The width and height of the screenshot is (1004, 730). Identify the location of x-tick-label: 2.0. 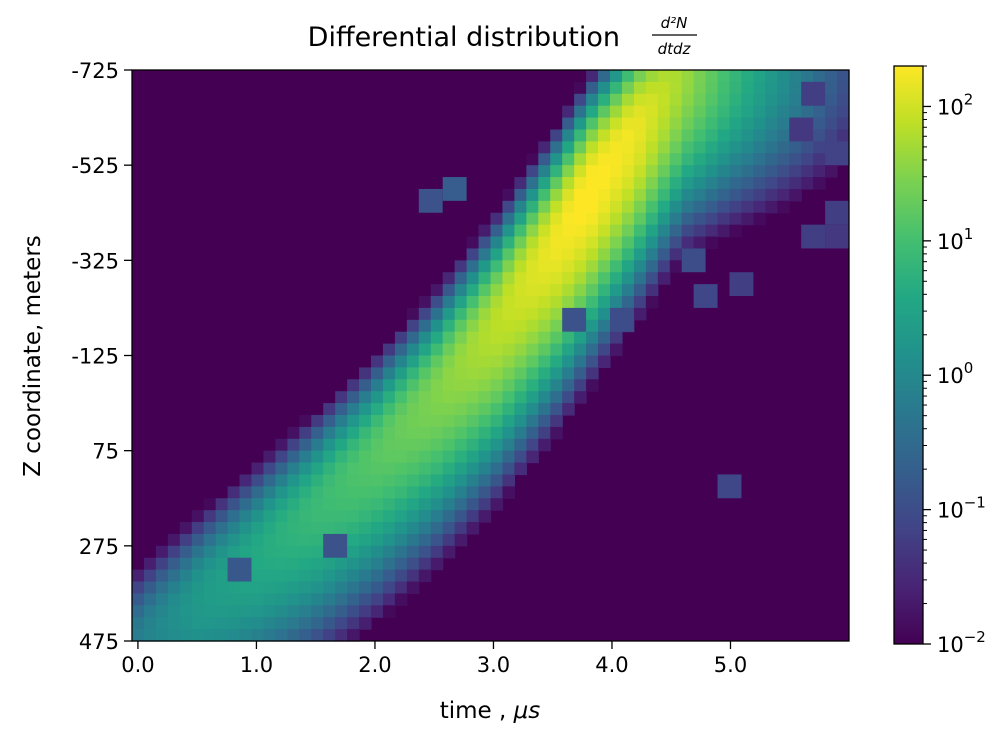
(374, 665).